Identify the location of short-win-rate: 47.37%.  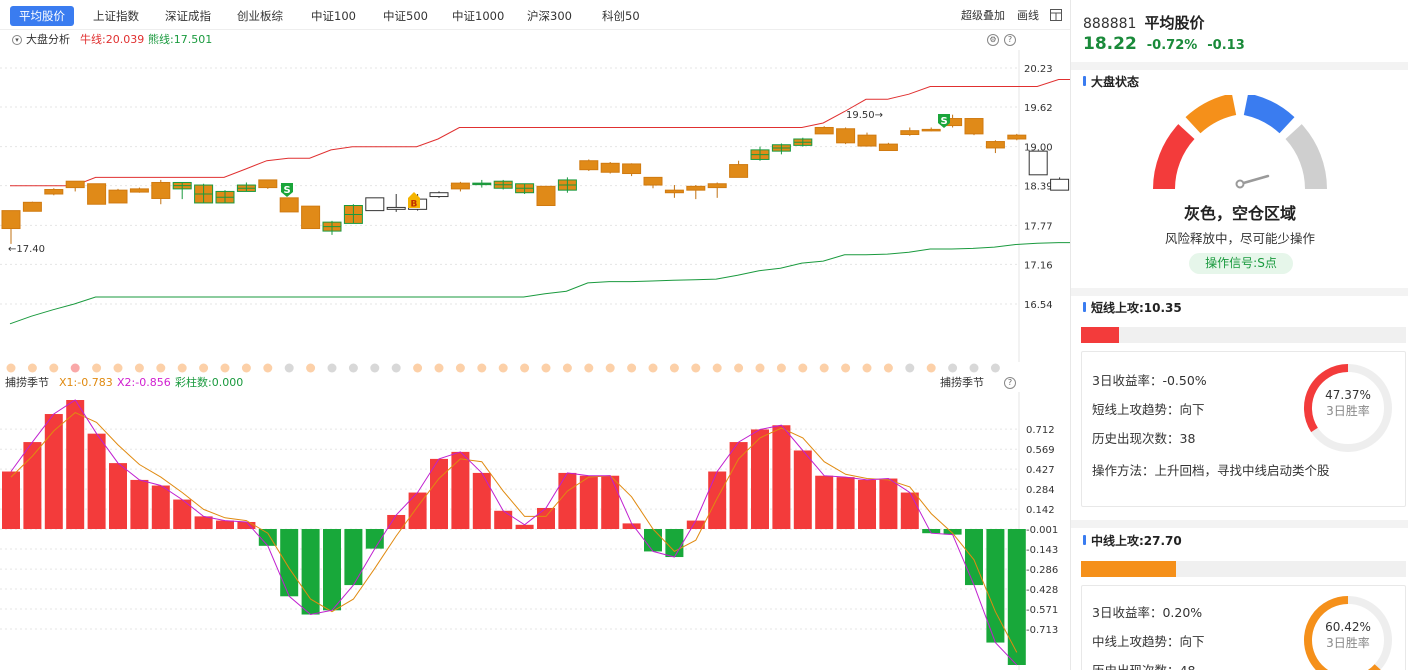
(1348, 395).